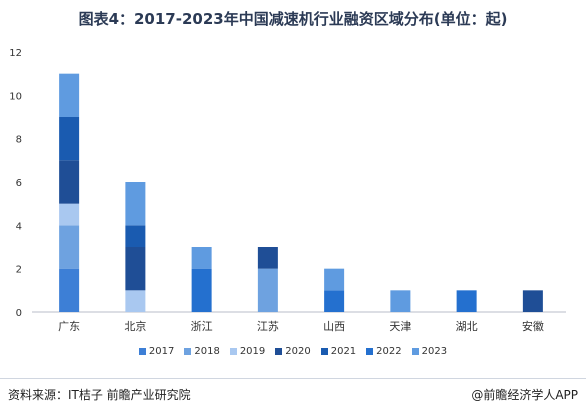  Describe the element at coordinates (99, 395) in the screenshot. I see `source-note: 资料来源：IT桔子 前瞻产业研究院` at that location.